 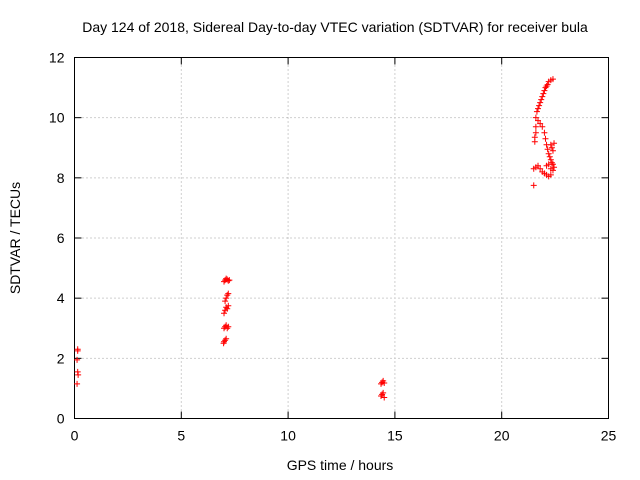 What do you see at coordinates (61, 419) in the screenshot?
I see `y-tick-label: 0` at bounding box center [61, 419].